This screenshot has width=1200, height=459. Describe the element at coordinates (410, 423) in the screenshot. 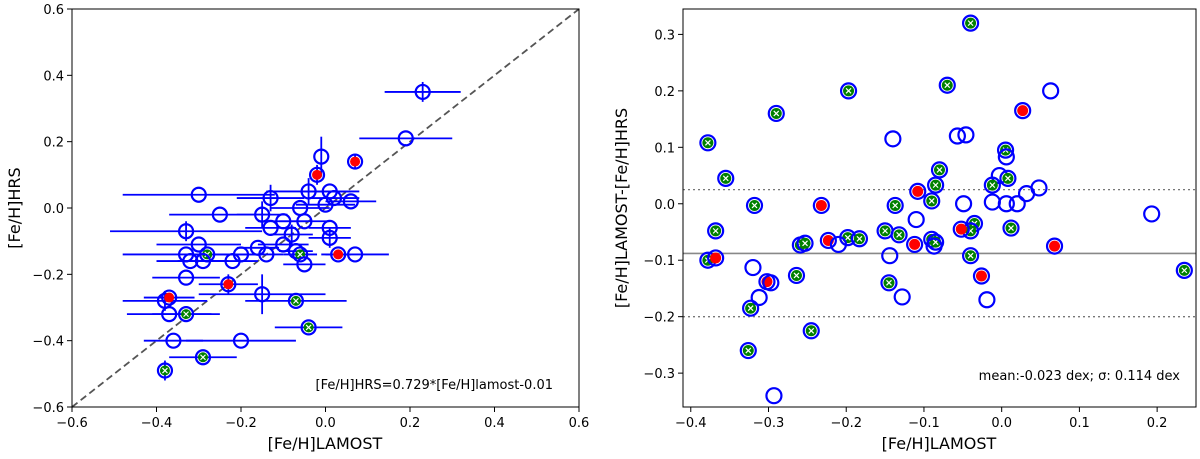

I see `x-tick-label: 0.2` at that location.